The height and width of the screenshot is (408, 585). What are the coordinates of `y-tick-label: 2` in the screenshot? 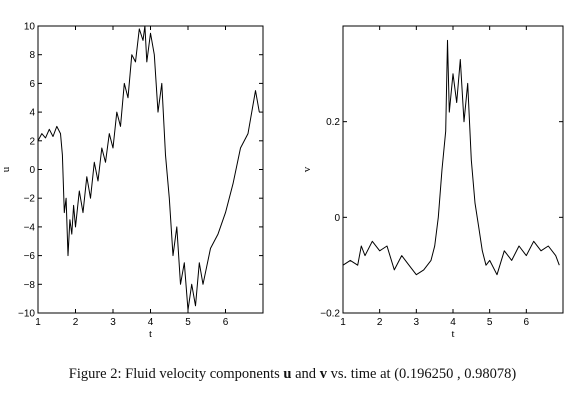 It's located at (32, 141).